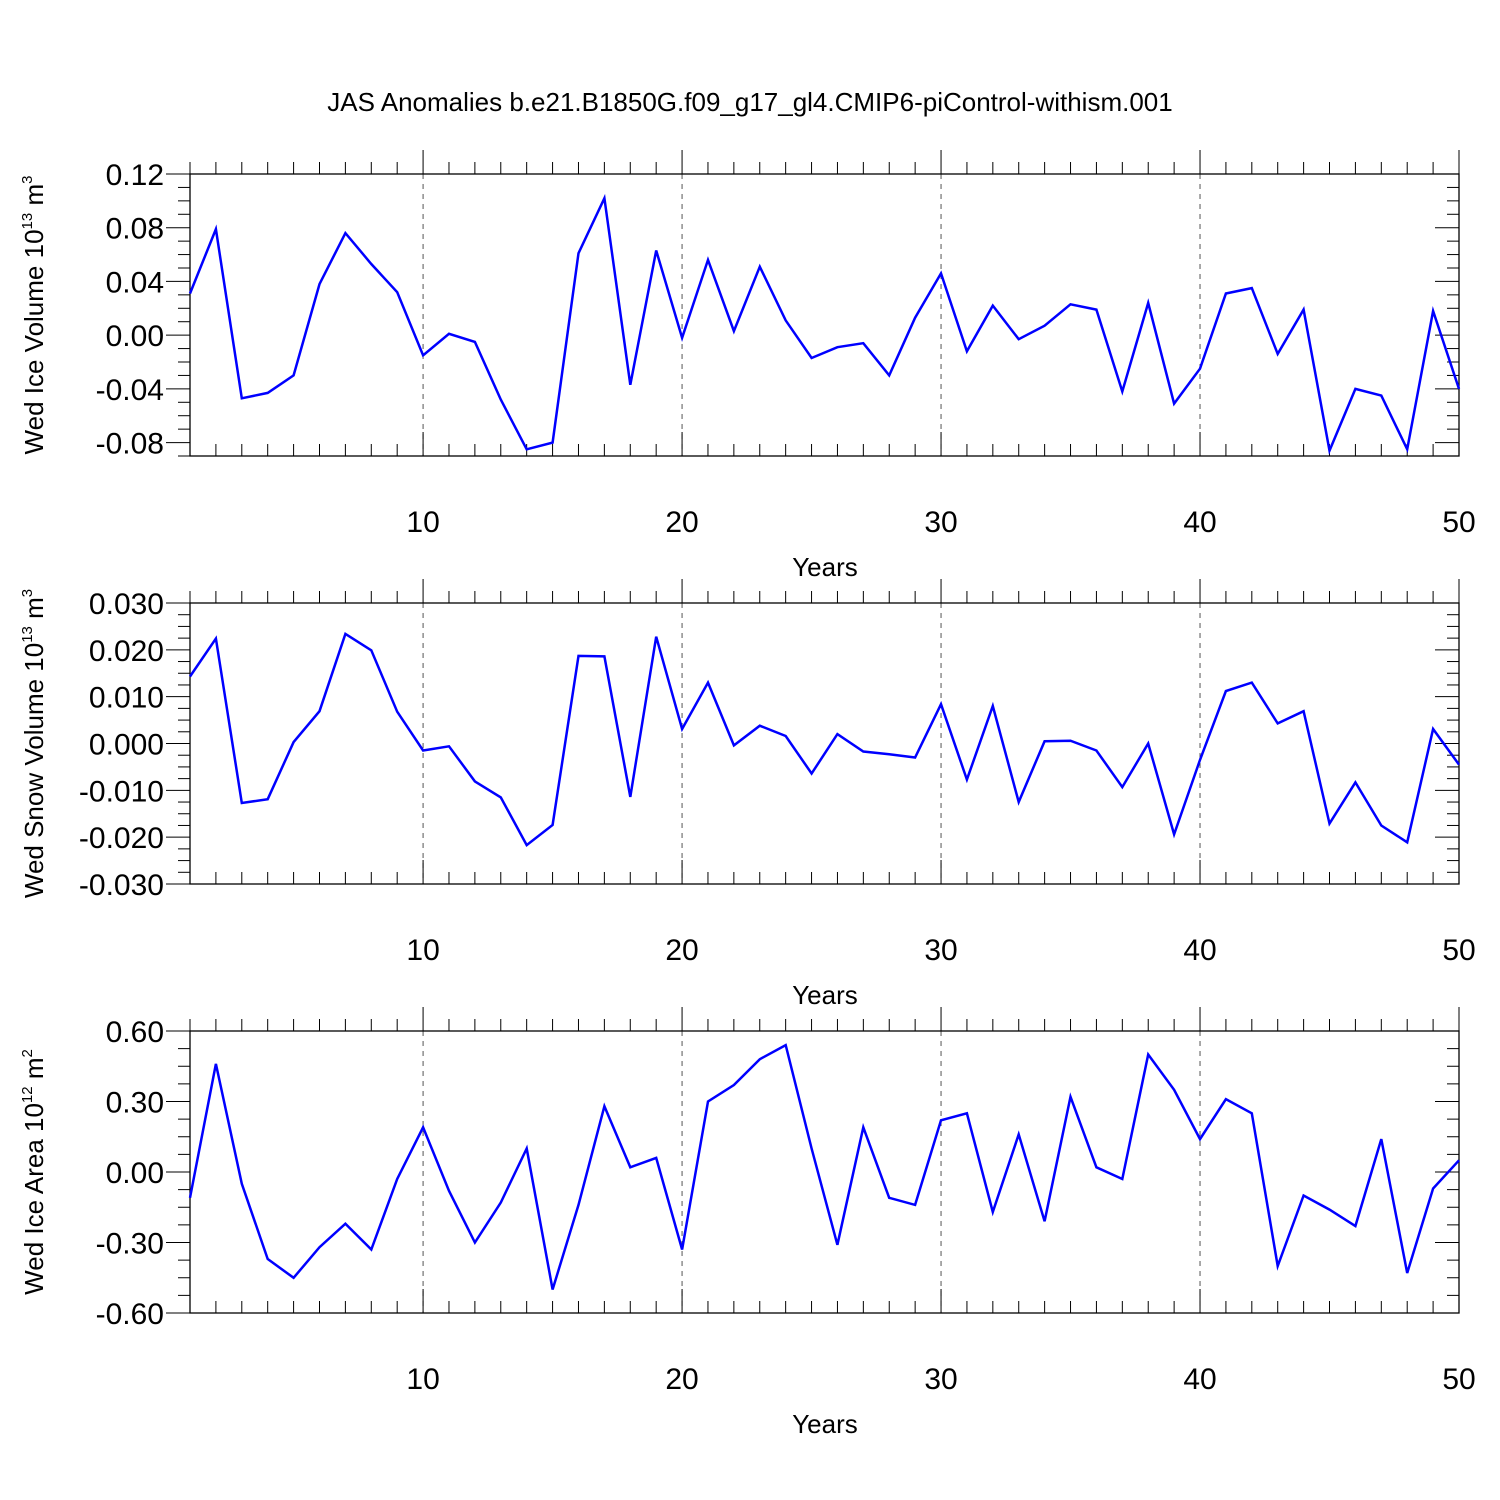 The width and height of the screenshot is (1500, 1500). I want to click on y-tick-label: 0.60, so click(135, 1032).